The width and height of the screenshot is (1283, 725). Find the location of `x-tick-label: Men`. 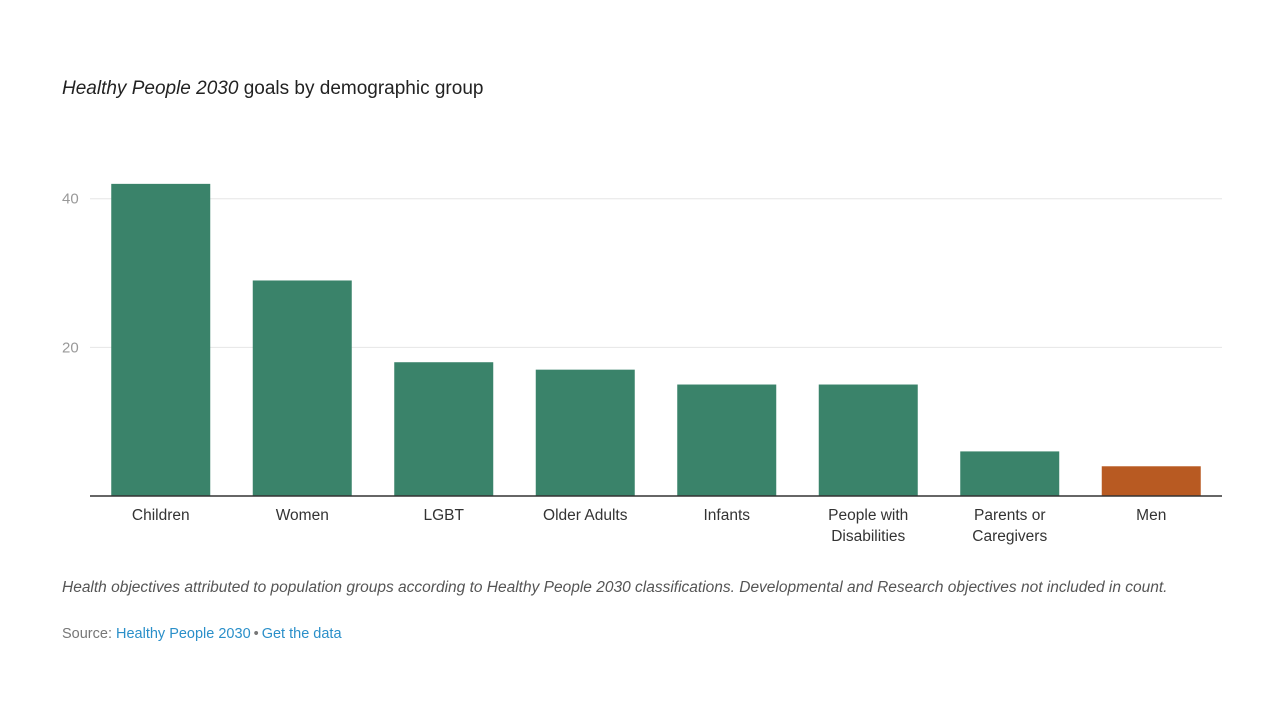

x-tick-label: Men is located at coordinates (1151, 515).